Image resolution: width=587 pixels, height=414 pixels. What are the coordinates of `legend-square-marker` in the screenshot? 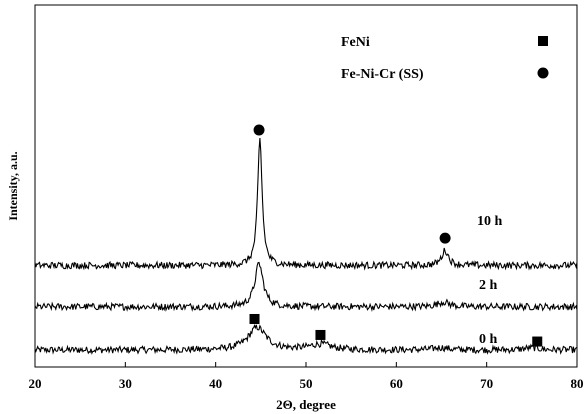 It's located at (543, 41).